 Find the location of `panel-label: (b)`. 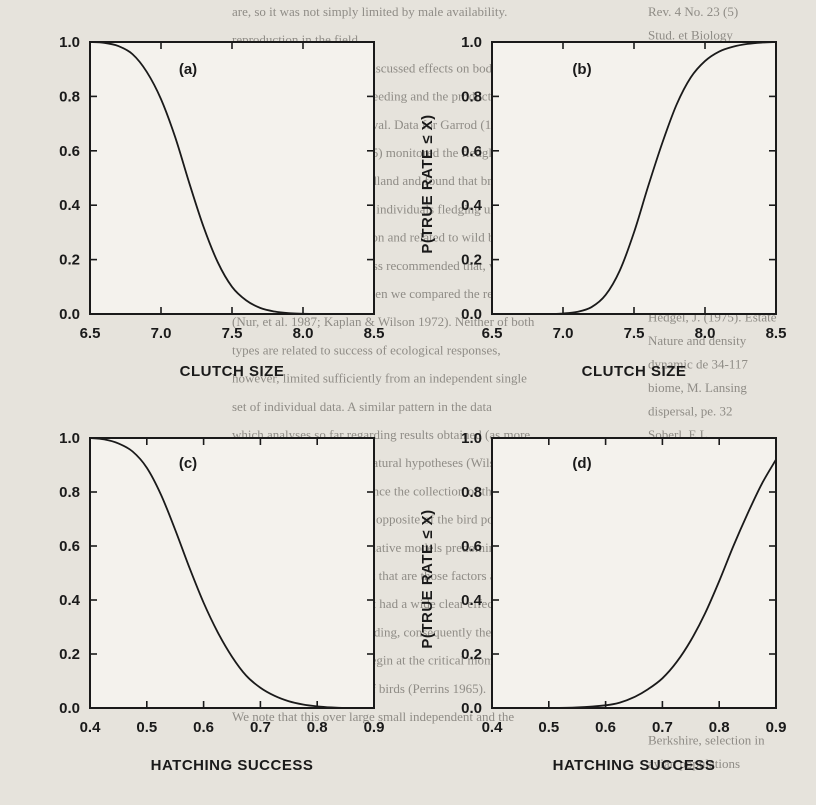

panel-label: (b) is located at coordinates (581, 69).